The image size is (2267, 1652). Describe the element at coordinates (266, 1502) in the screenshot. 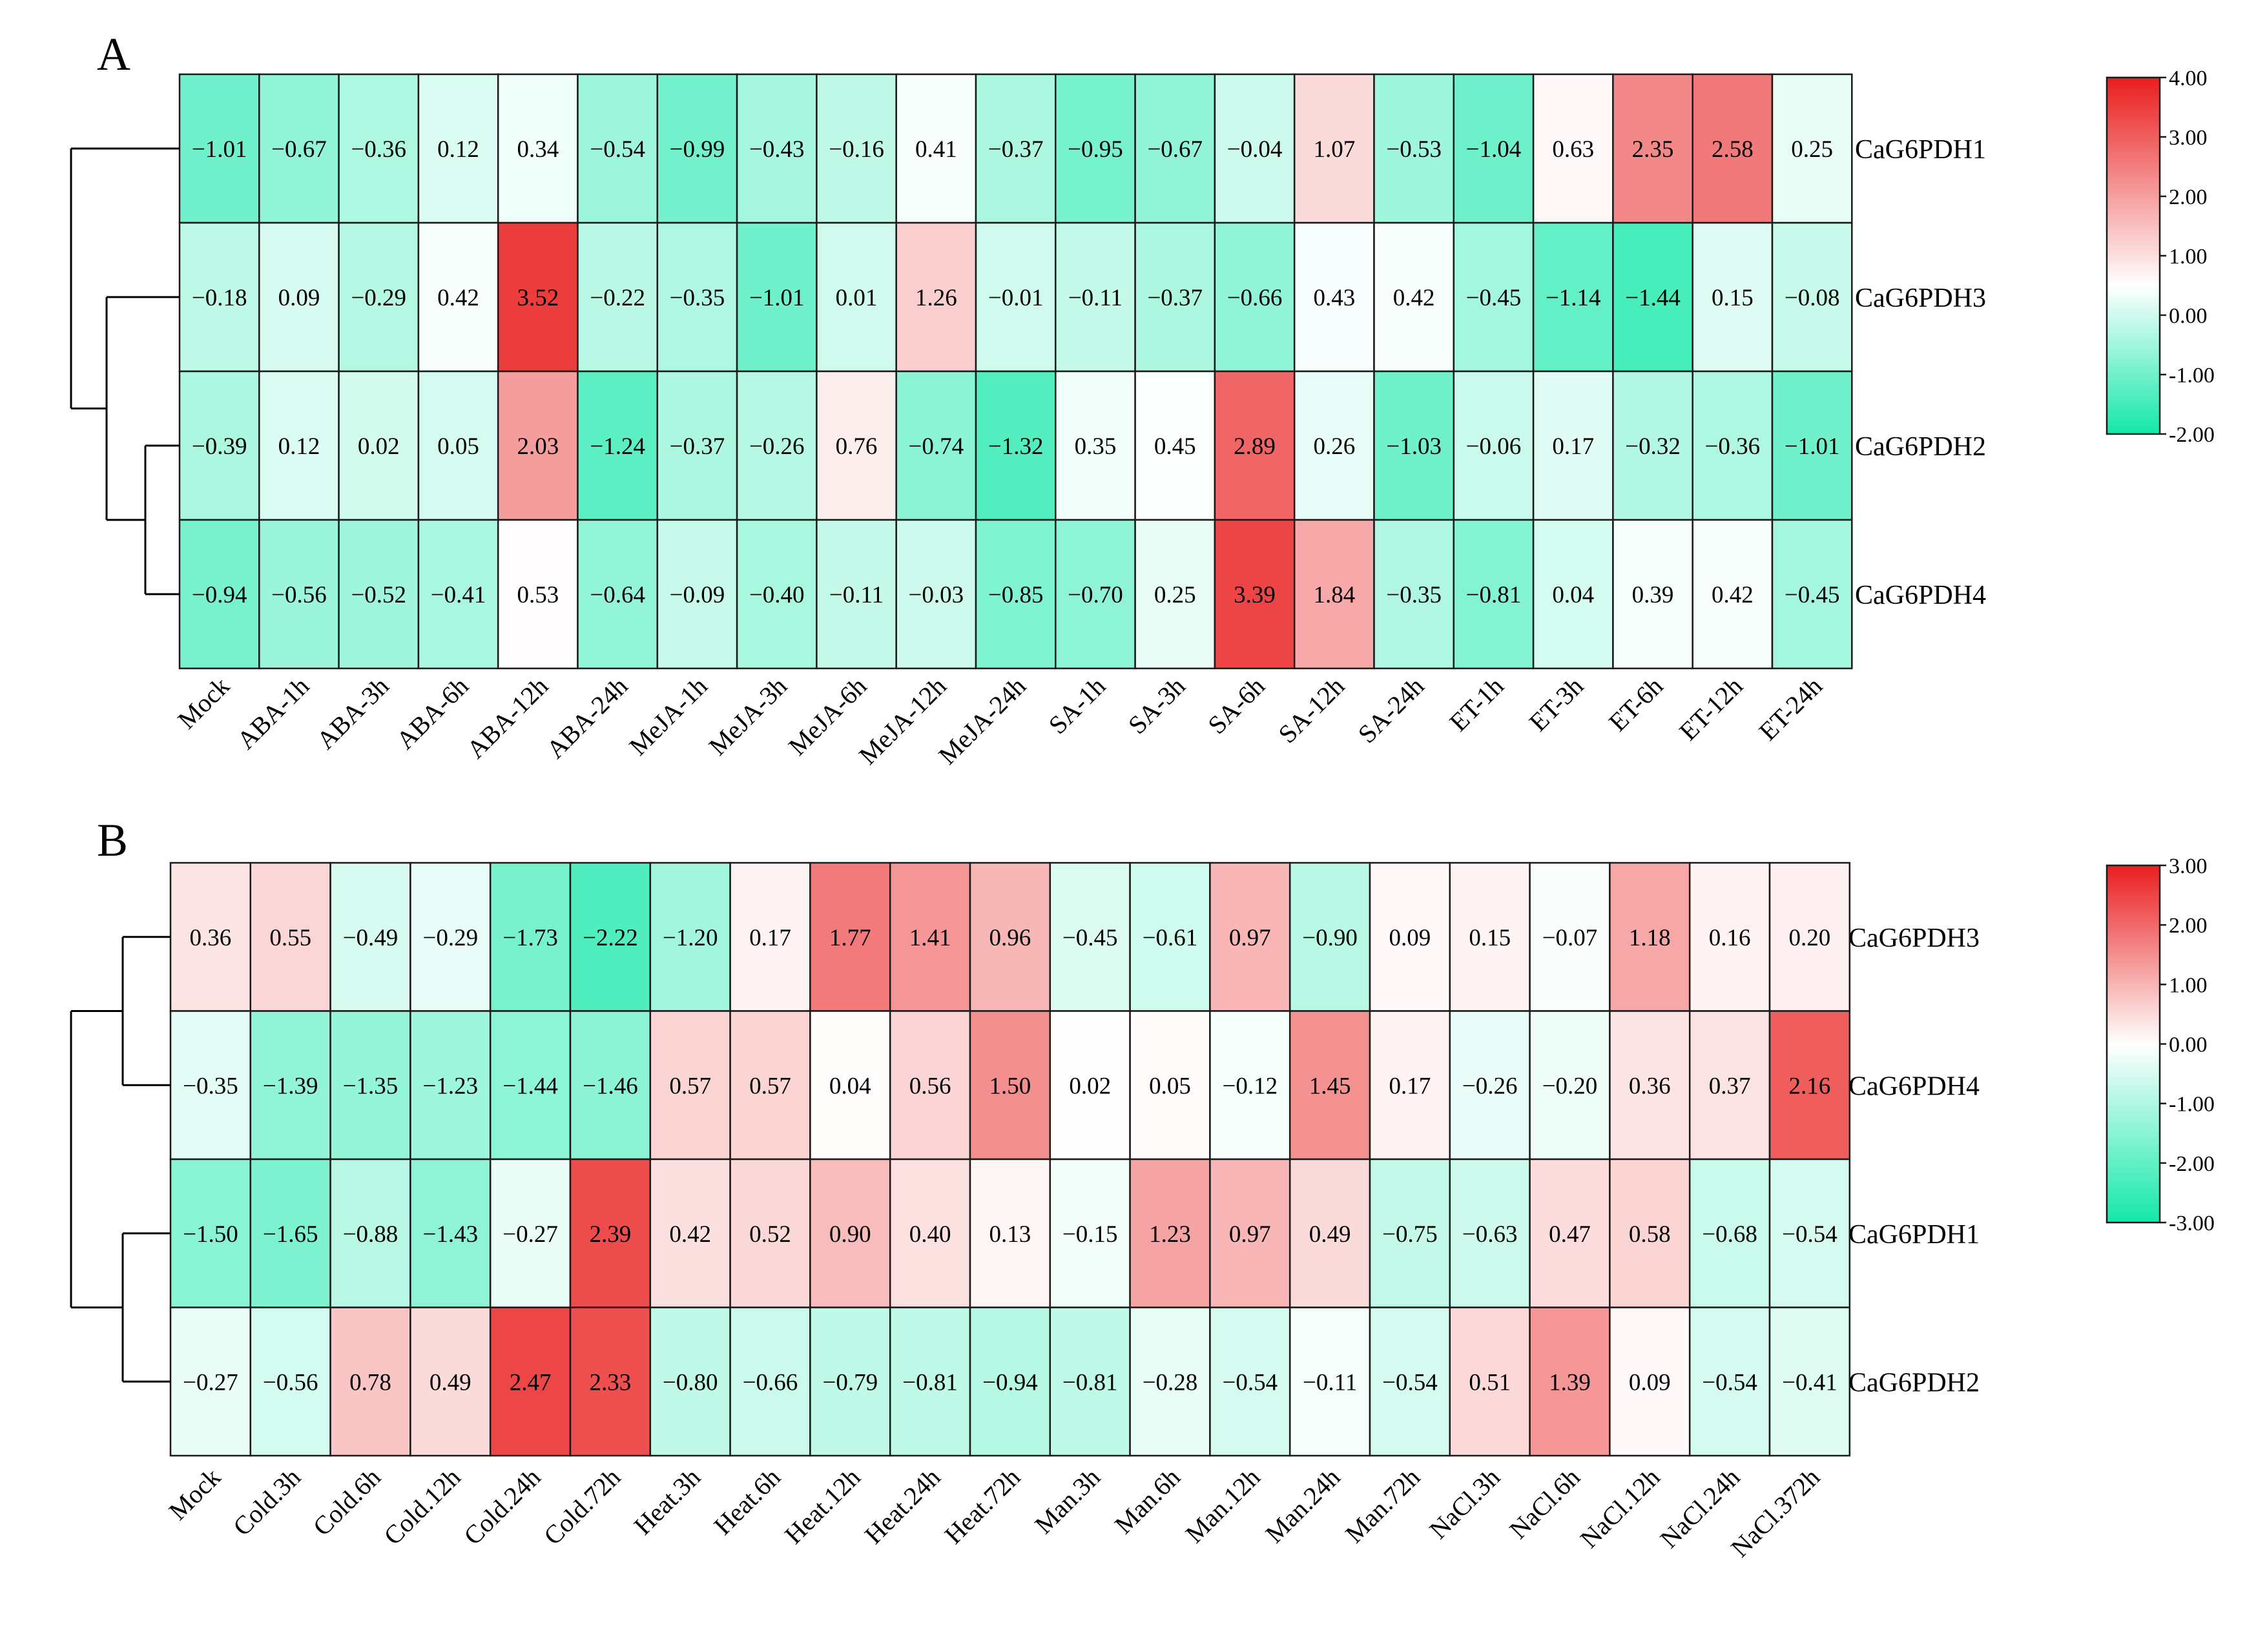

I see `column-label: Cold.3h` at that location.